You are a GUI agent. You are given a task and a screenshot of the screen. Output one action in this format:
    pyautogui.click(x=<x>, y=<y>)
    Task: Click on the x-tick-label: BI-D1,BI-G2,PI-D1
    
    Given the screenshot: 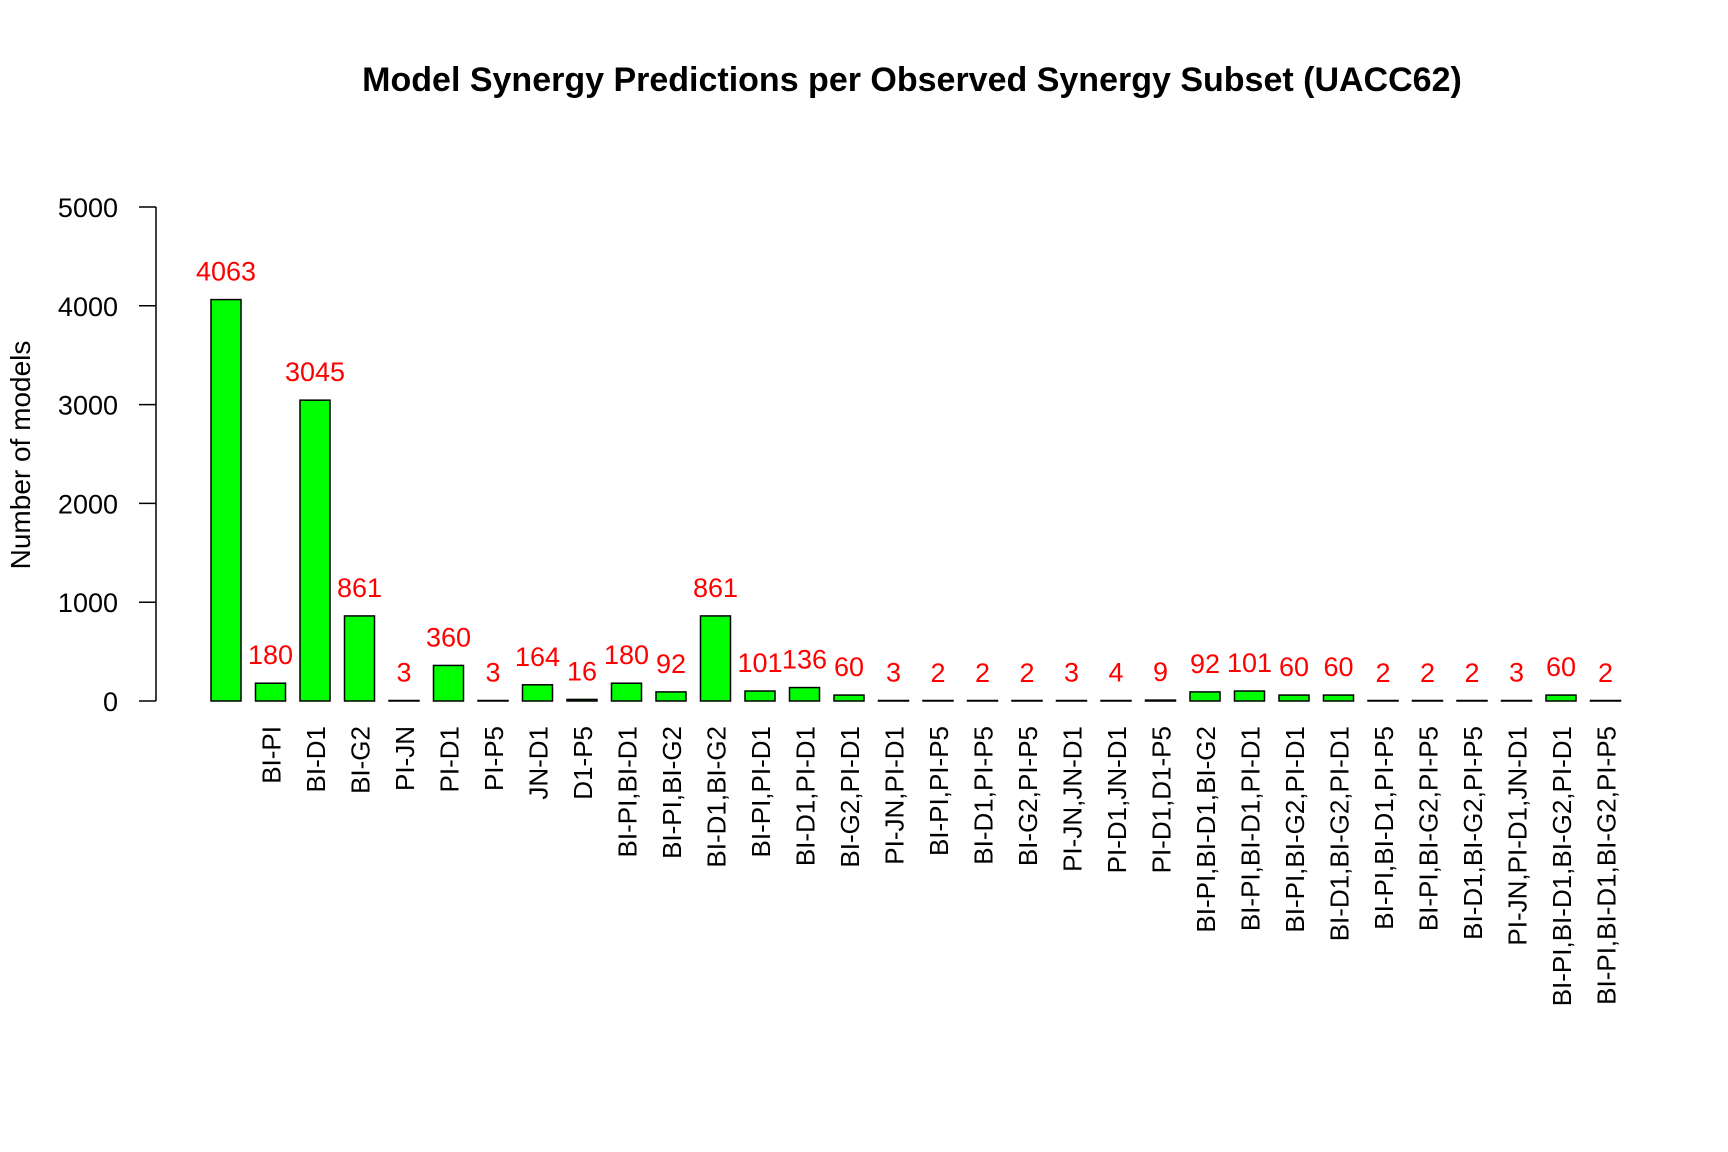 What is the action you would take?
    pyautogui.click(x=1340, y=833)
    